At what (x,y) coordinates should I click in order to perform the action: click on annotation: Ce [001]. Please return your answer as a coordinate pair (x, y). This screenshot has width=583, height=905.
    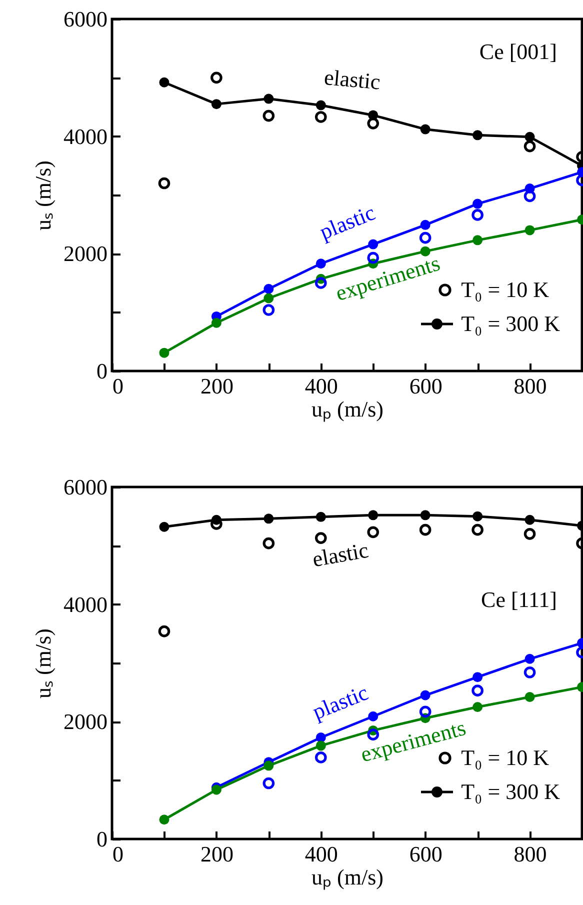
    Looking at the image, I should click on (518, 52).